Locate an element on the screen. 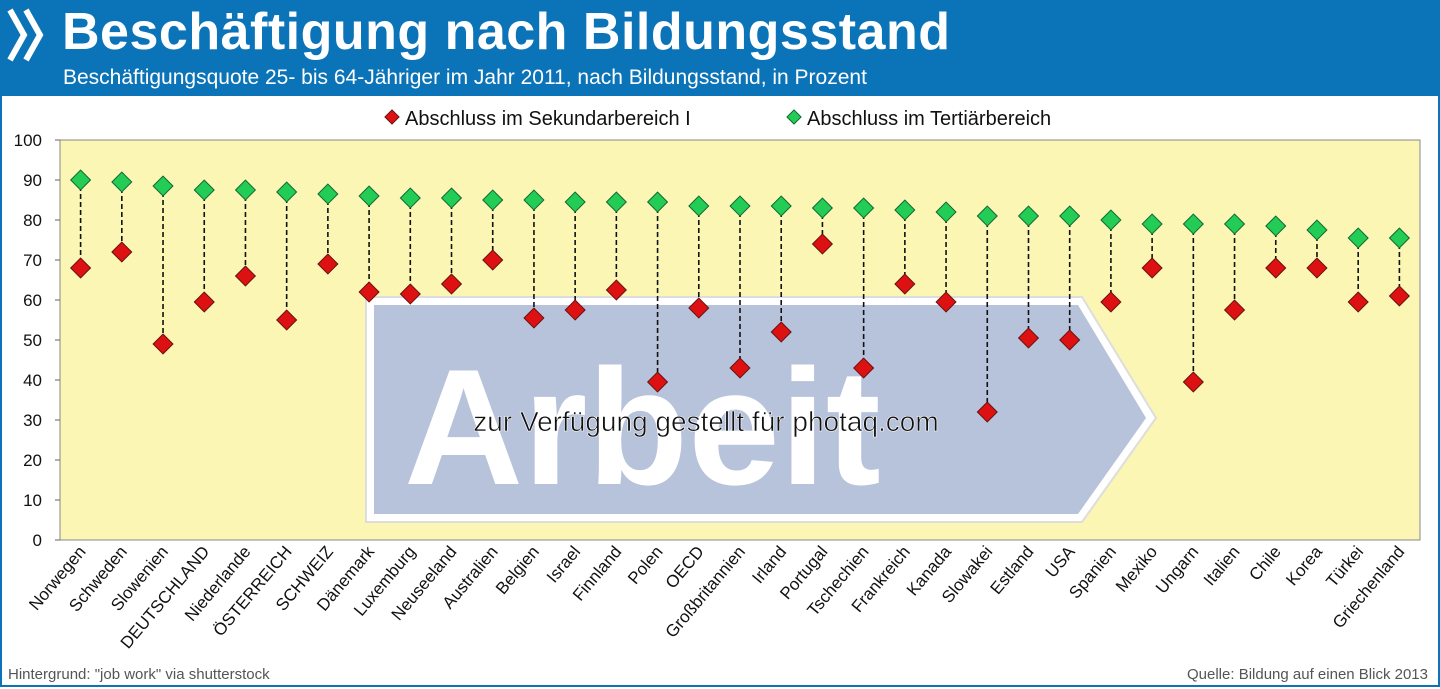  x-tick-label: Belgien is located at coordinates (517, 570).